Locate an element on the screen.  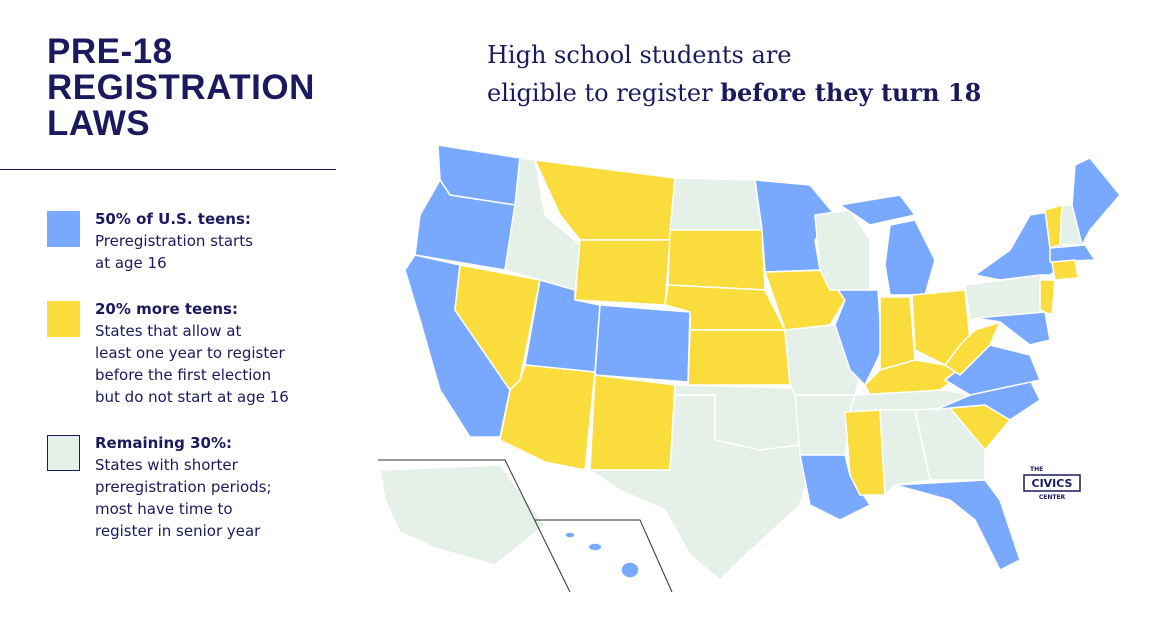
headline-text: eligible to register is located at coordinates (600, 93).